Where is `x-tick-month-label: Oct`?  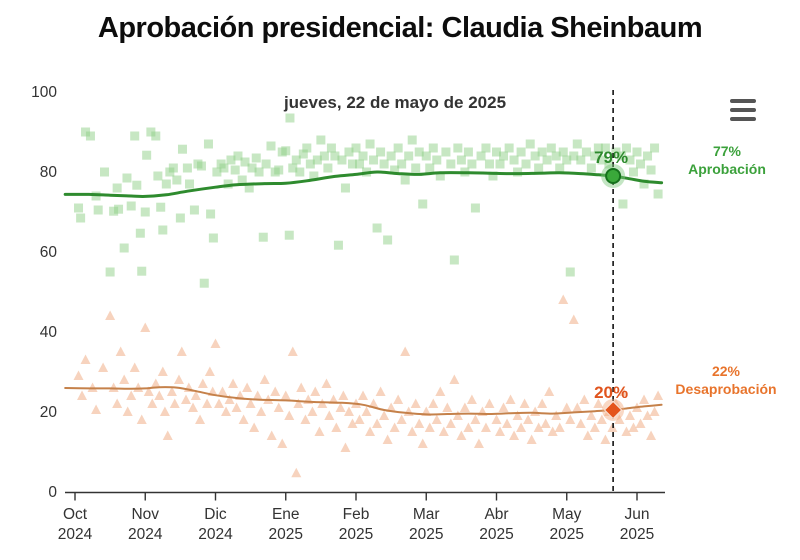
x-tick-month-label: Oct is located at coordinates (75, 514).